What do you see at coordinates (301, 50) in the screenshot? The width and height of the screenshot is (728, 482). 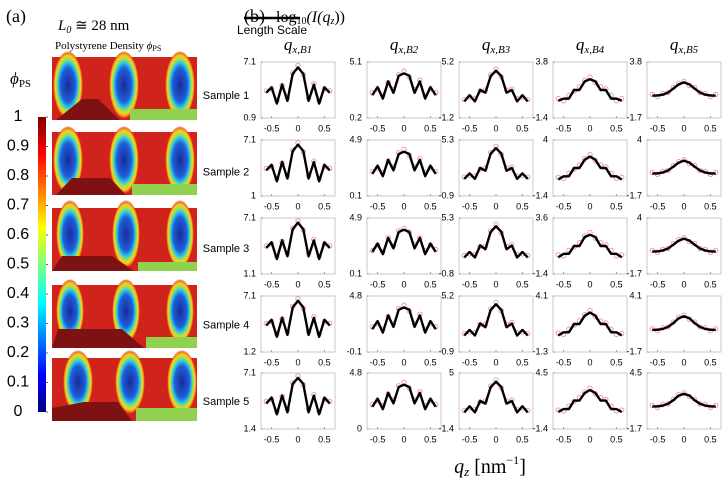 I see `subscript: x,B1` at bounding box center [301, 50].